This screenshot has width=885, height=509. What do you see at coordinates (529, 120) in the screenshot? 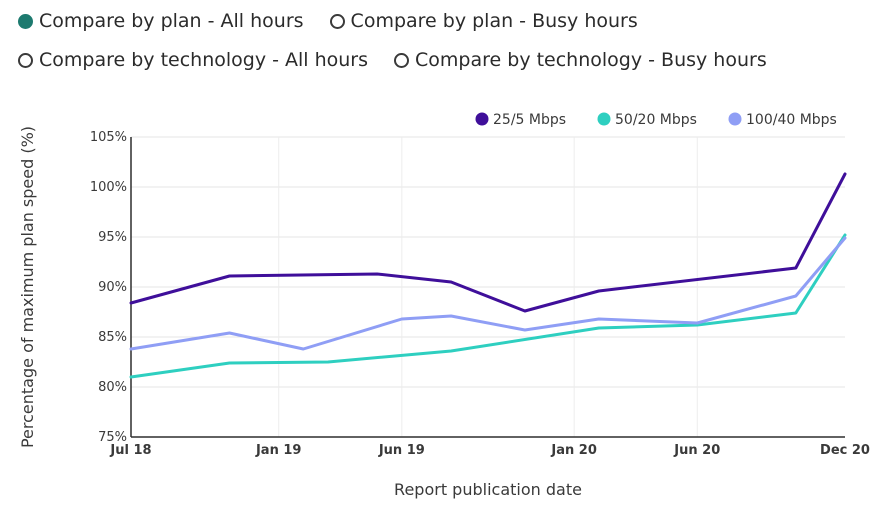
I see `legend-label: 25/5 Mbps` at bounding box center [529, 120].